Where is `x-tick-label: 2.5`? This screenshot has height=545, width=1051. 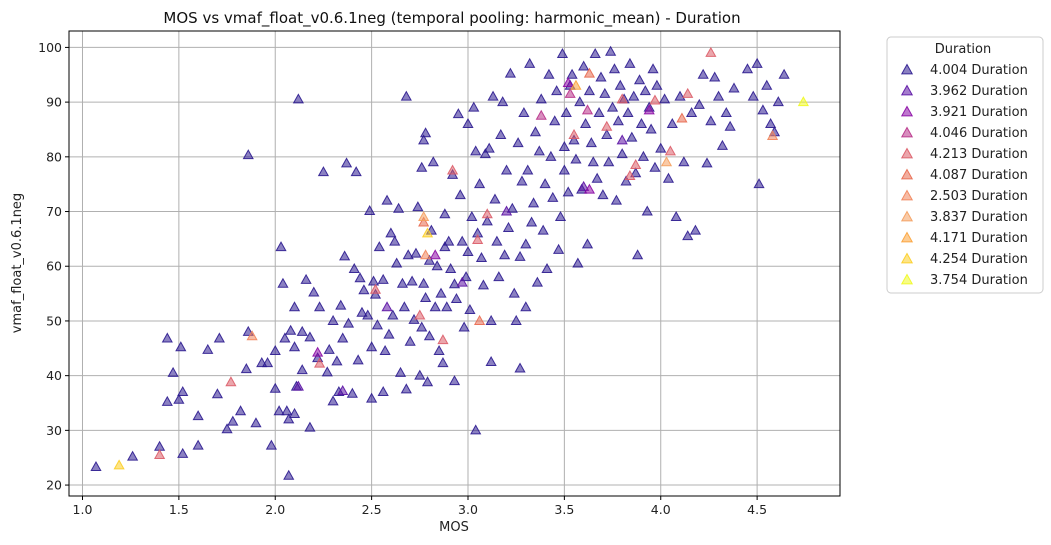 x-tick-label: 2.5 is located at coordinates (372, 509).